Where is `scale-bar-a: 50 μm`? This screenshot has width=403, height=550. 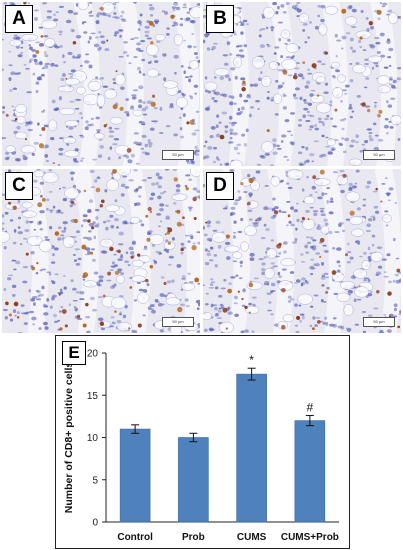 scale-bar-a: 50 μm is located at coordinates (178, 155).